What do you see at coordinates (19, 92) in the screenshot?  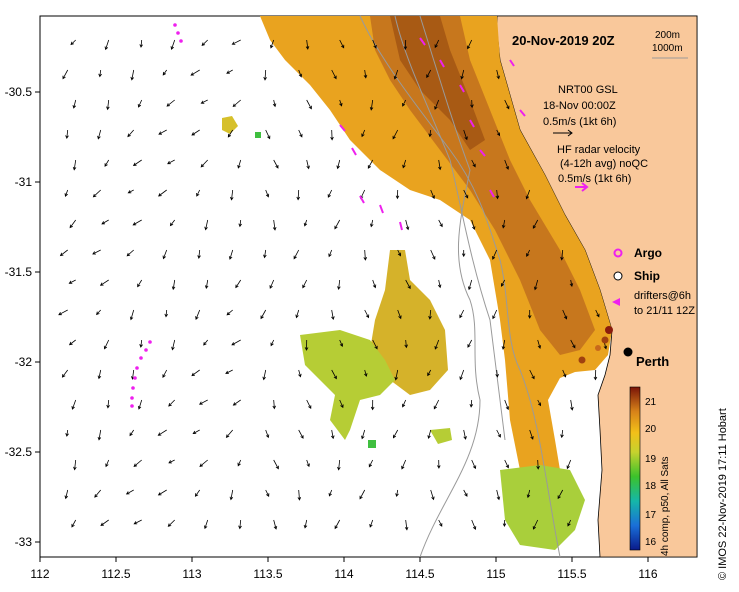 I see `y-tick-label: -30.5` at bounding box center [19, 92].